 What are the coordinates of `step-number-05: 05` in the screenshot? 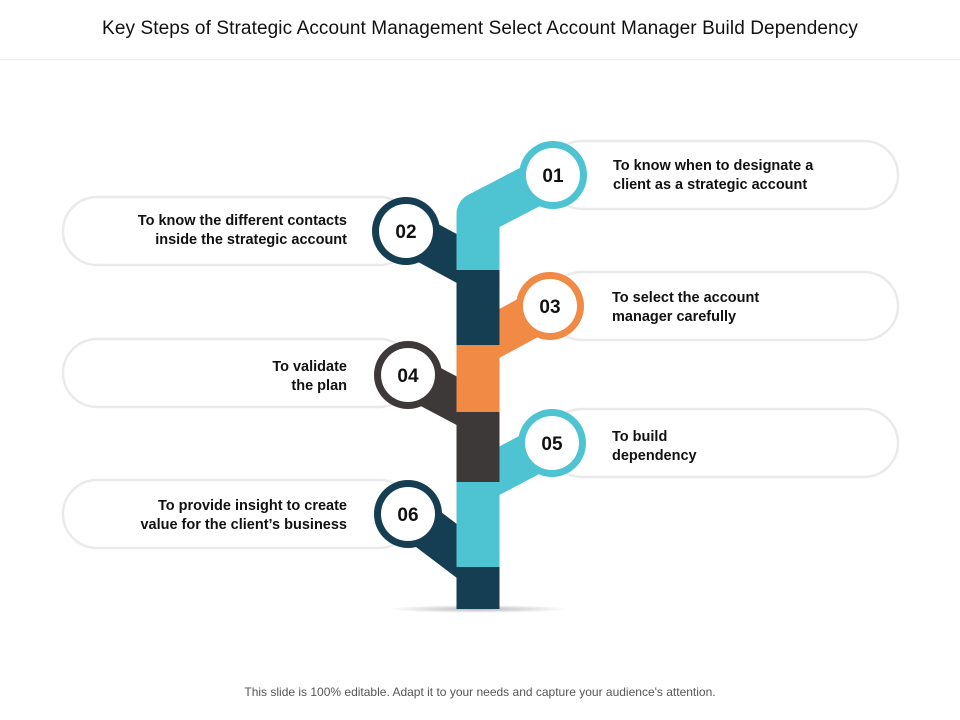 It's located at (552, 444).